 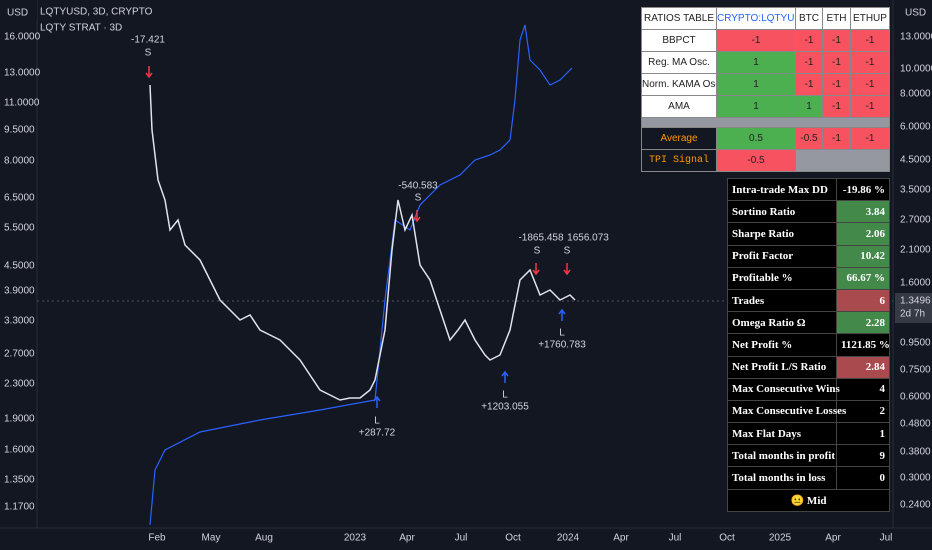 I want to click on left-axis-label: 4.5000, so click(x=19, y=266).